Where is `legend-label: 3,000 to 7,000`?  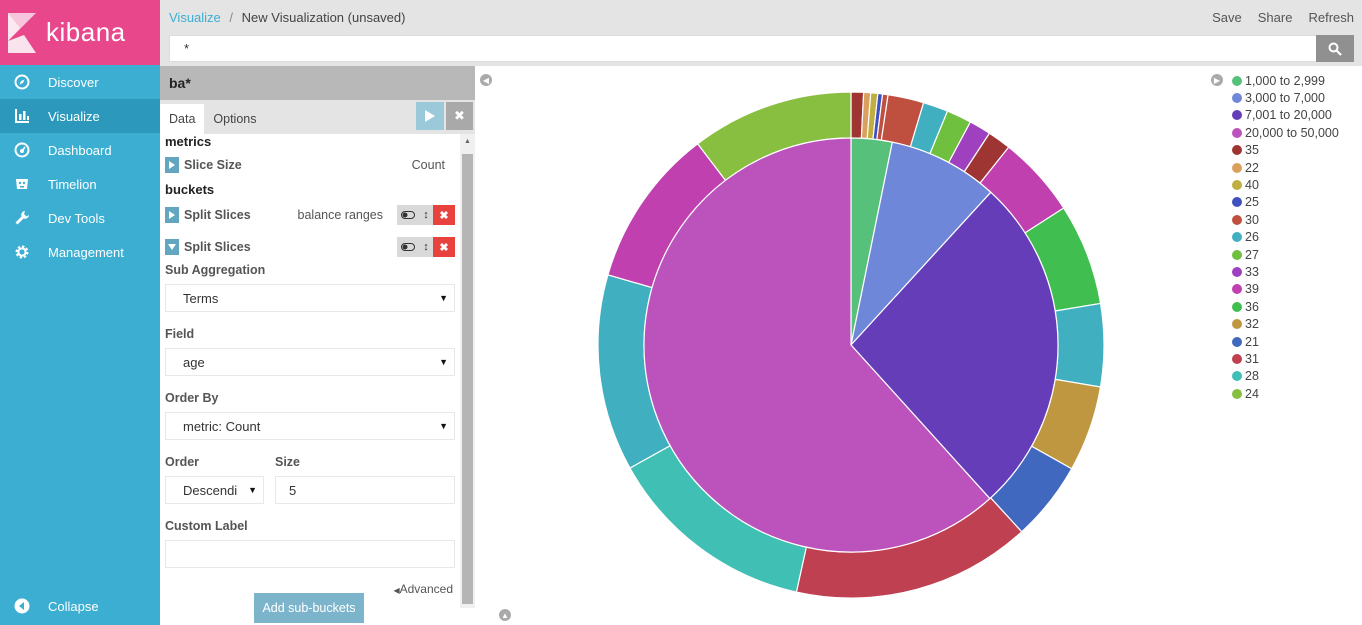 legend-label: 3,000 to 7,000 is located at coordinates (1285, 98).